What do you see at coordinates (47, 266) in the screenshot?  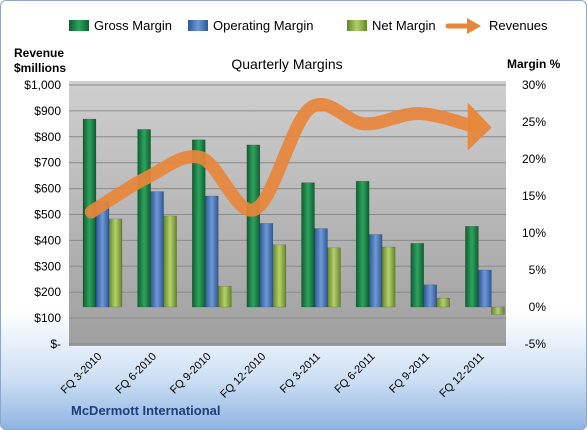 I see `left-tick-label: $300` at bounding box center [47, 266].